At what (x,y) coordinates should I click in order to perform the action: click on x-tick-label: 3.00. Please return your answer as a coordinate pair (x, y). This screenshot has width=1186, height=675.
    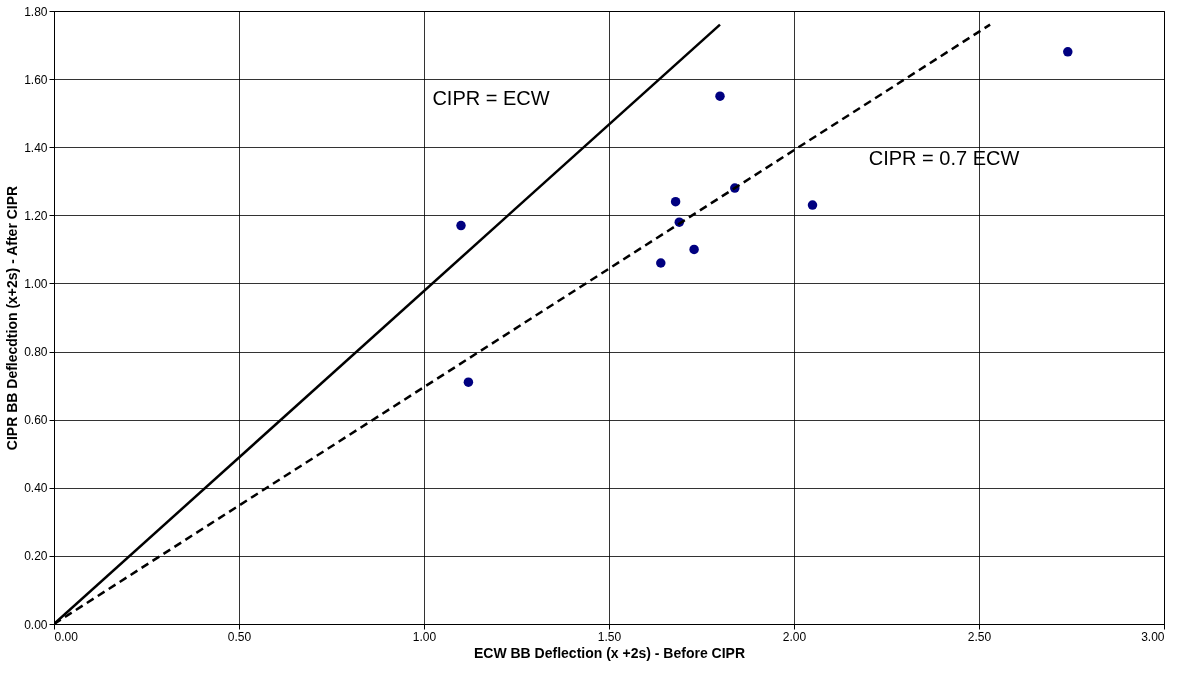
    Looking at the image, I should click on (1153, 636).